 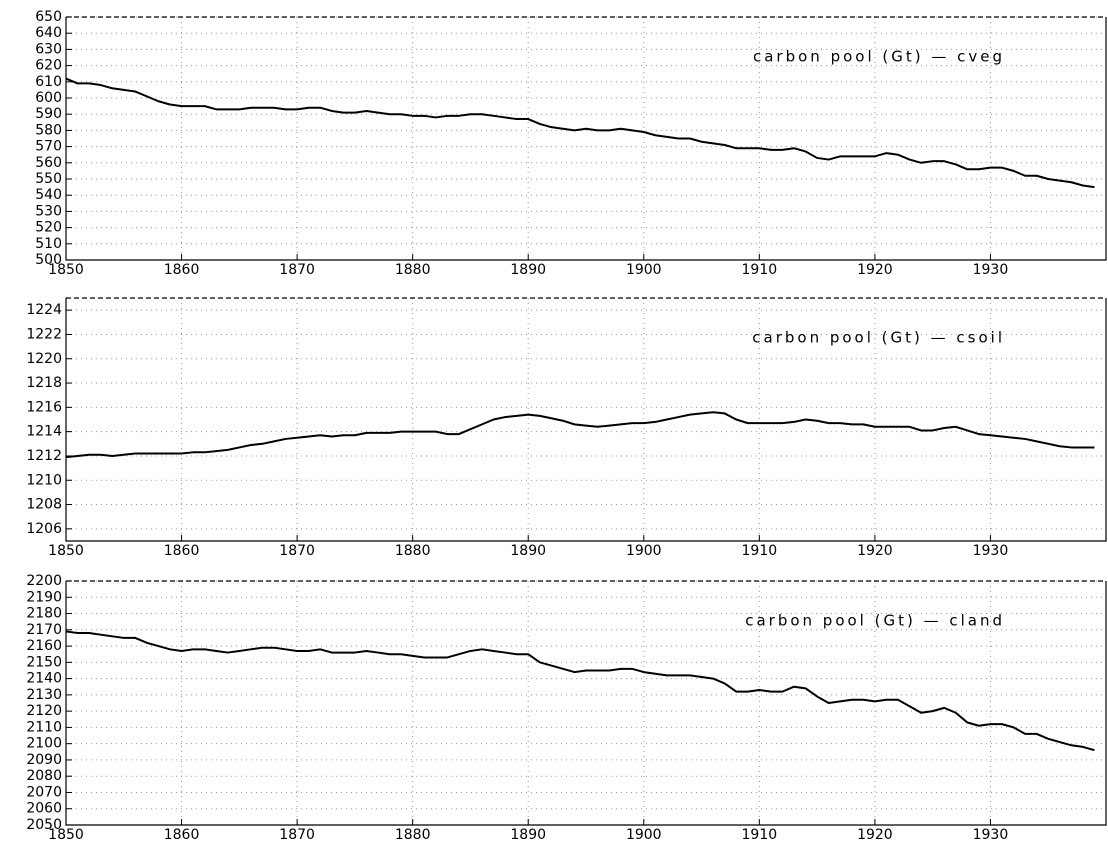 I want to click on y-tick-label: 1220, so click(x=44, y=359).